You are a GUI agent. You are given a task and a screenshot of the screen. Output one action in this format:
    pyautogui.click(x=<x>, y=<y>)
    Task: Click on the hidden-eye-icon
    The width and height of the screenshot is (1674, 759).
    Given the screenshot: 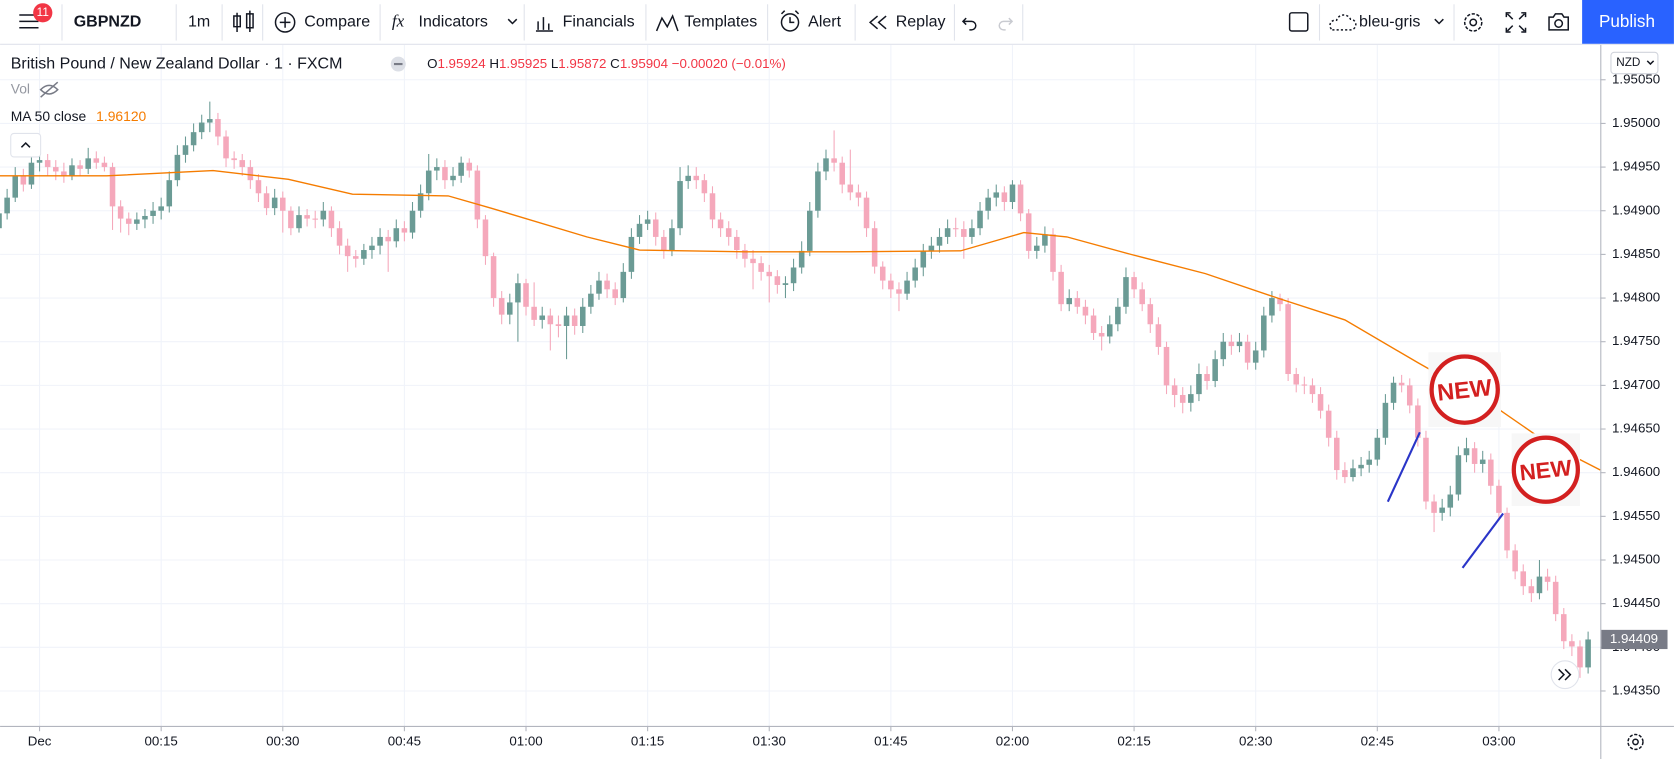 What is the action you would take?
    pyautogui.click(x=49, y=89)
    